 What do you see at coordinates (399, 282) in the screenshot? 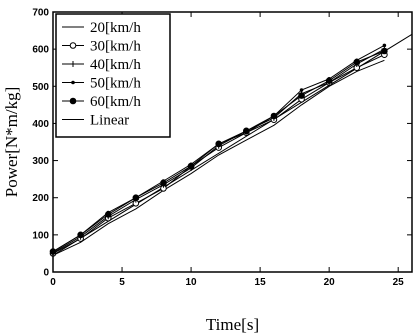
I see `x-tick-label: 25` at bounding box center [399, 282].